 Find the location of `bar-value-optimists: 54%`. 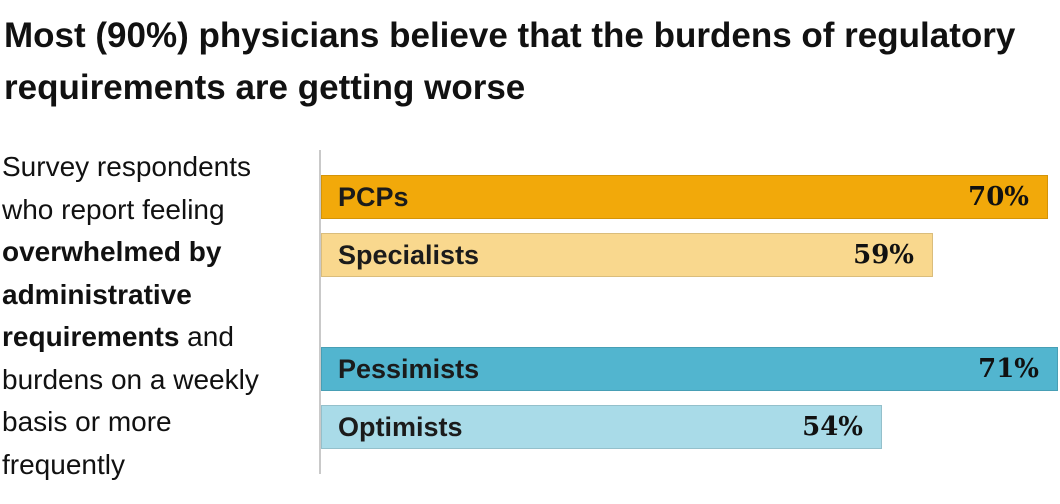

bar-value-optimists: 54% is located at coordinates (832, 427).